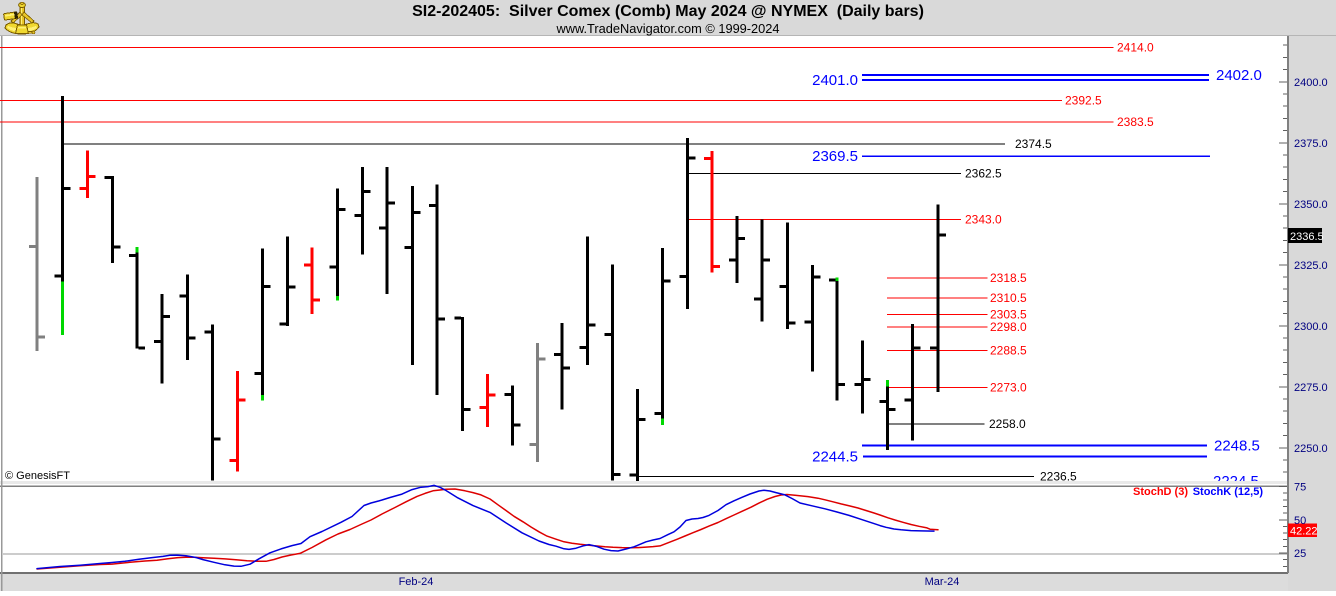  Describe the element at coordinates (1236, 481) in the screenshot. I see `svg-text: 2224.5` at that location.